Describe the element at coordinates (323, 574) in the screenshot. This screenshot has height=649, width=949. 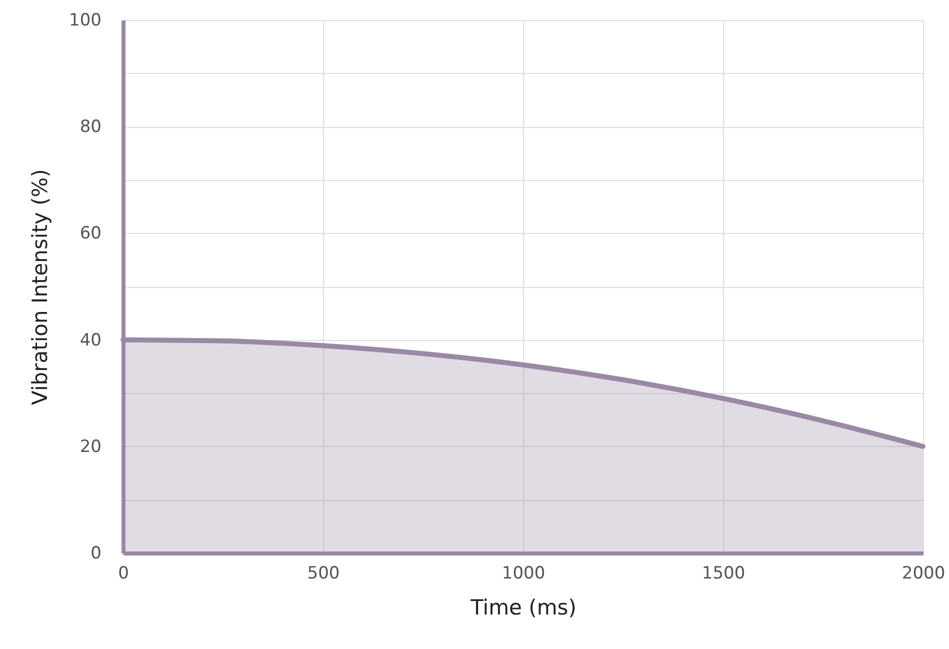
I see `x-tick-label: 500` at that location.